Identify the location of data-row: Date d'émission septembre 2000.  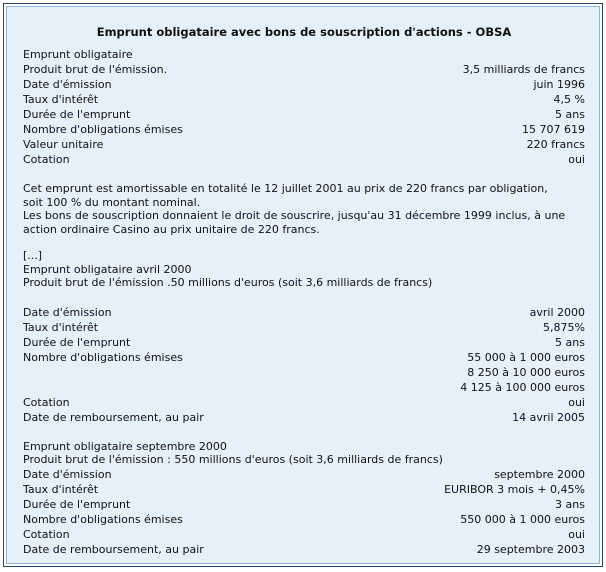
(304, 474).